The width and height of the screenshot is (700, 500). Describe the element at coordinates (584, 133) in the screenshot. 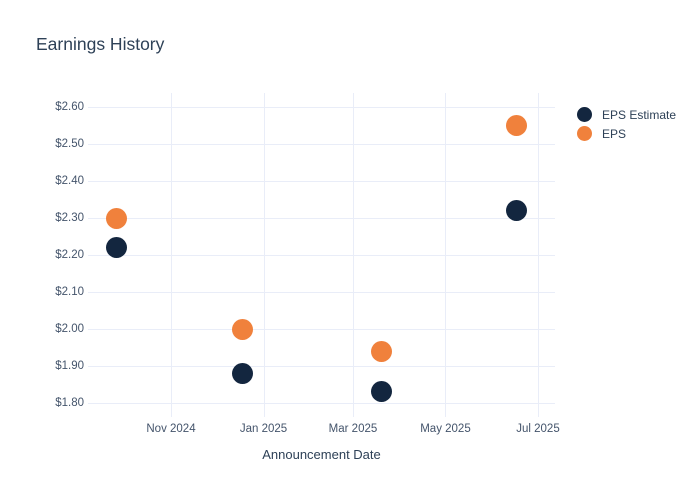

I see `eps-marker-icon` at that location.